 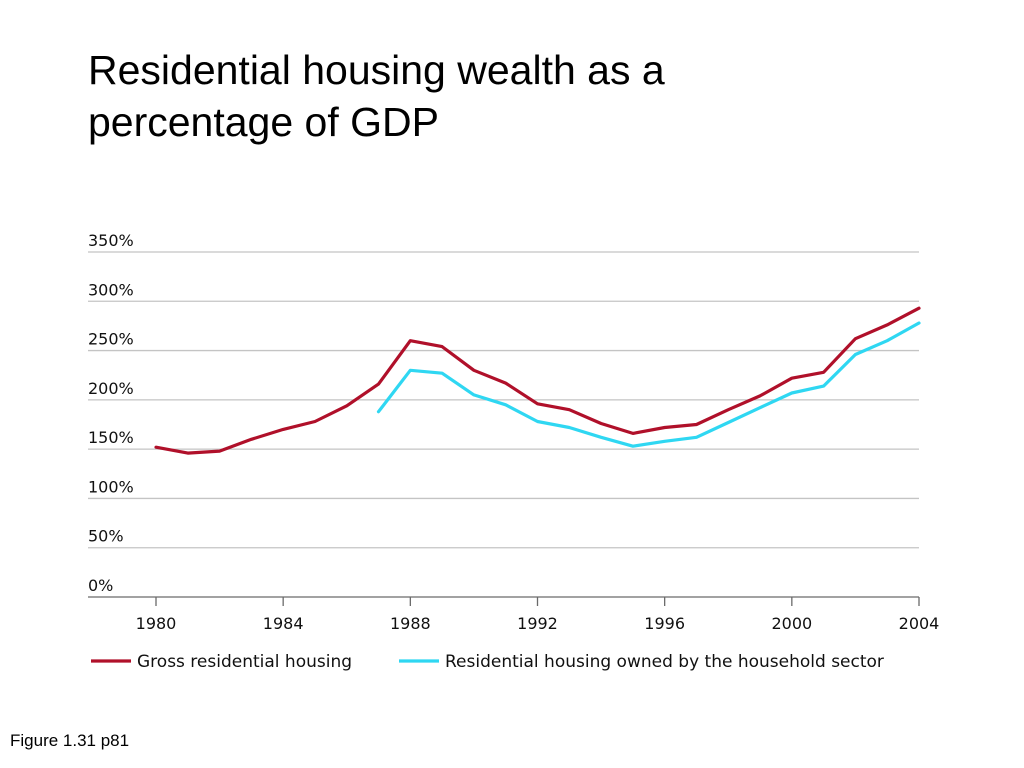 What do you see at coordinates (410, 623) in the screenshot?
I see `x-tick-label-1988: 1988` at bounding box center [410, 623].